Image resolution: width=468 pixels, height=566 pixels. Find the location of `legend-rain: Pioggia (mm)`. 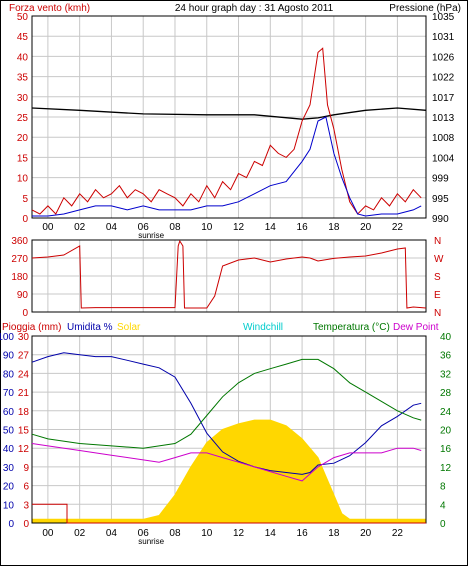

legend-rain: Pioggia (mm) is located at coordinates (31, 327).